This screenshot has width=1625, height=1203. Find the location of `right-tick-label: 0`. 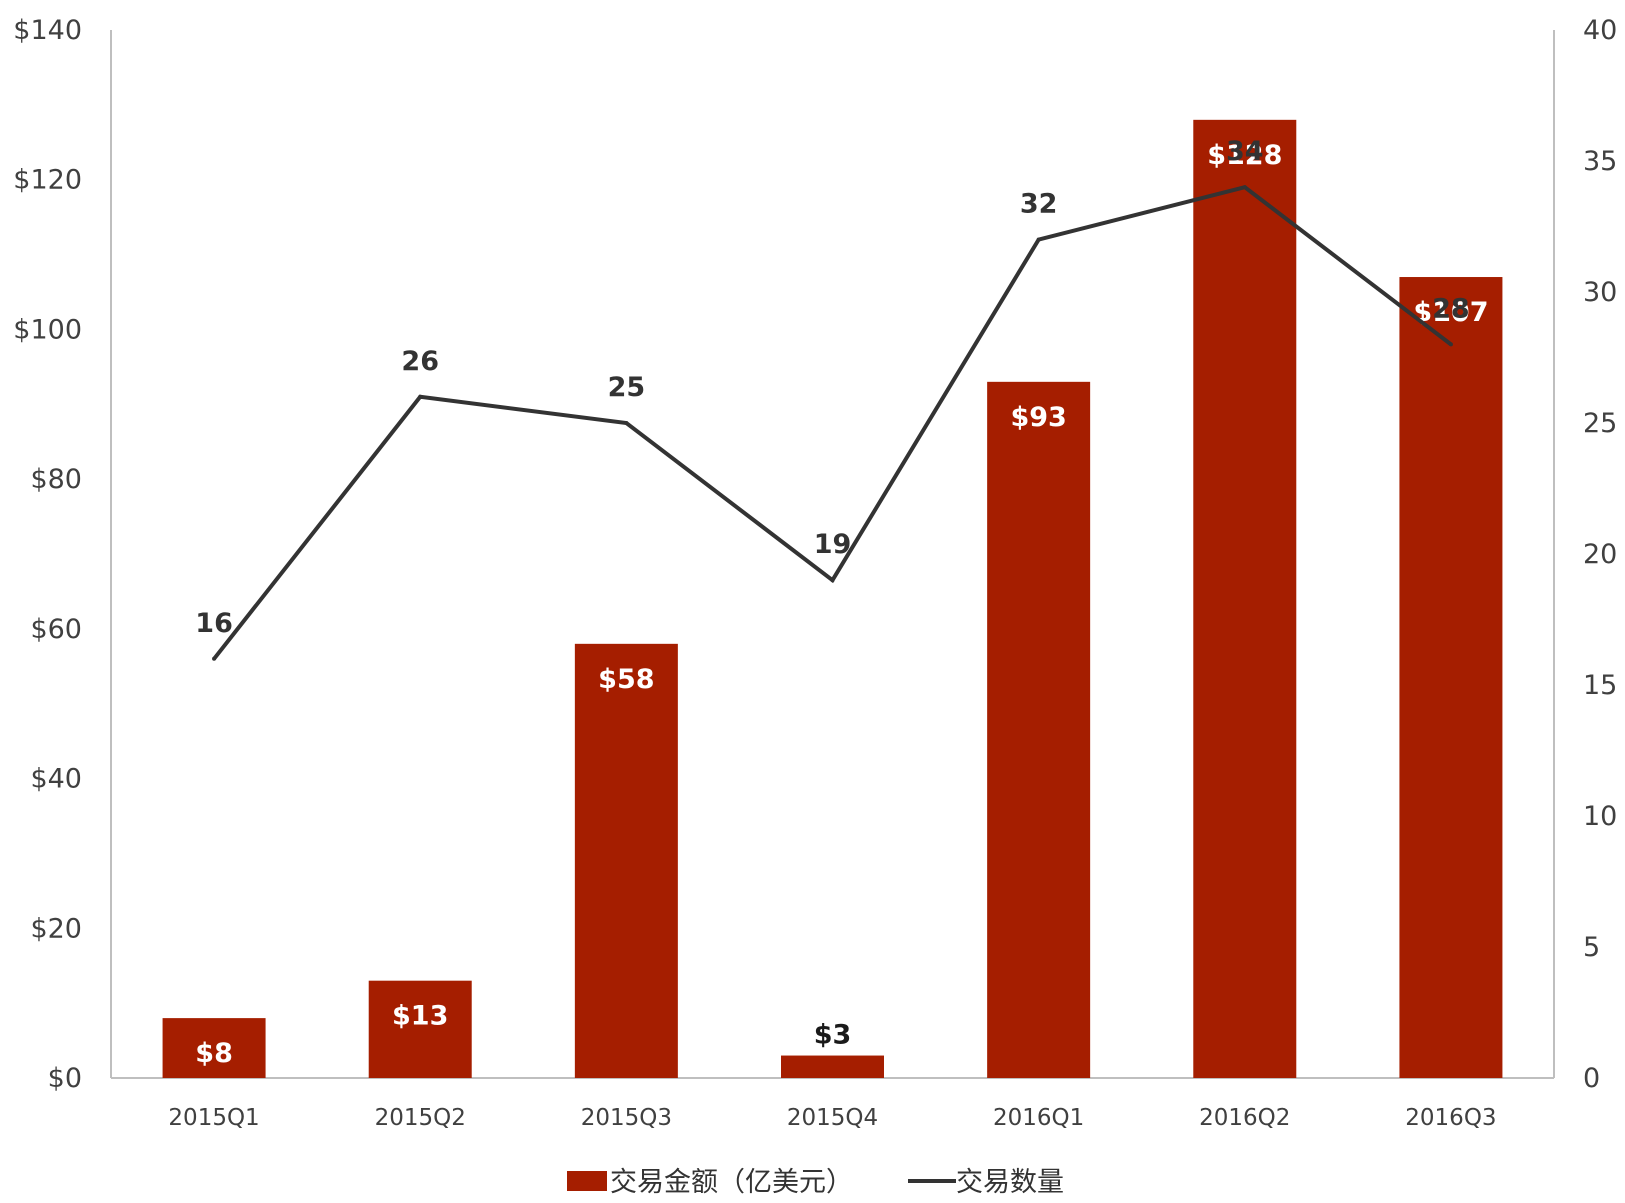

right-tick-label: 0 is located at coordinates (1591, 1078).